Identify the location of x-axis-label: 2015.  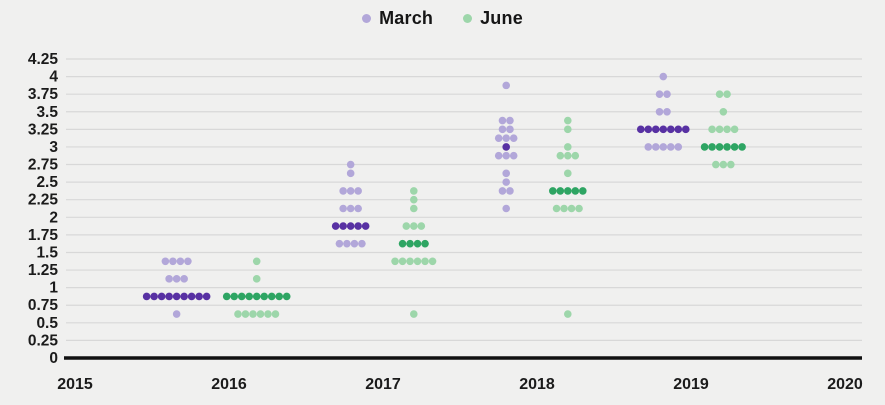
(75, 384).